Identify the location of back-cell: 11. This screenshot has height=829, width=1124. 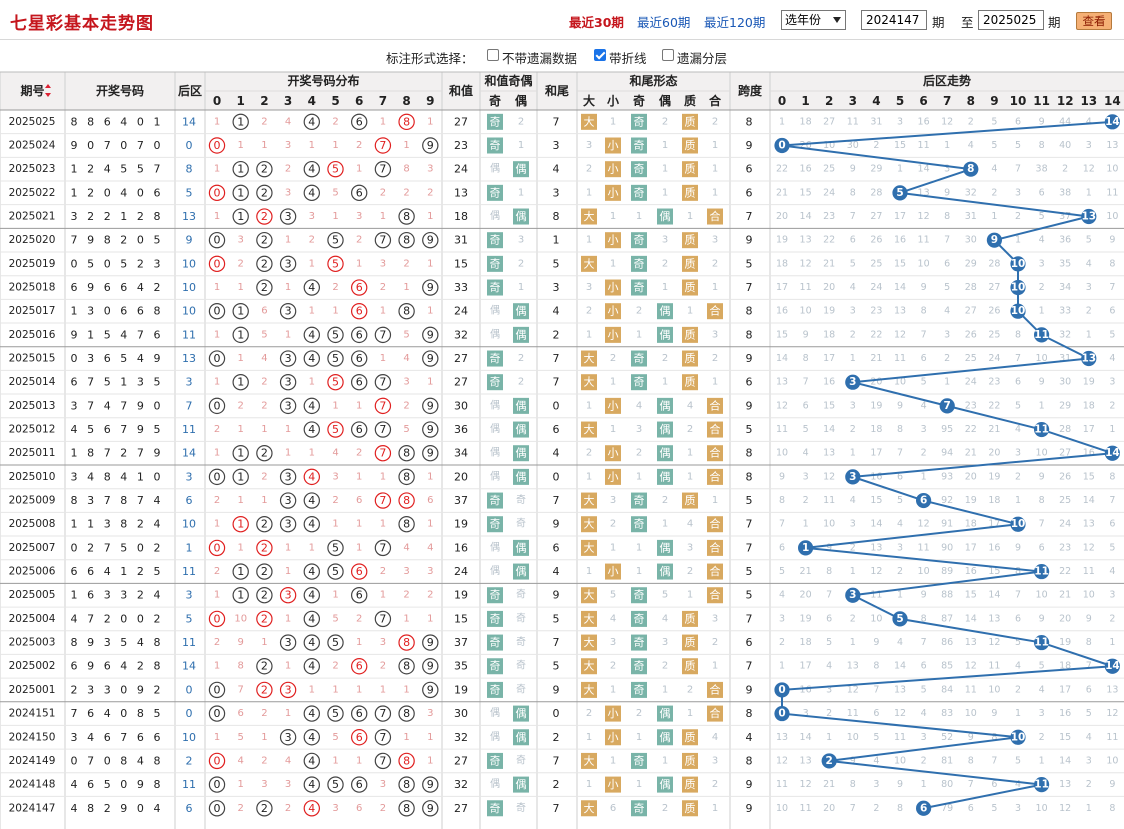
(189, 429).